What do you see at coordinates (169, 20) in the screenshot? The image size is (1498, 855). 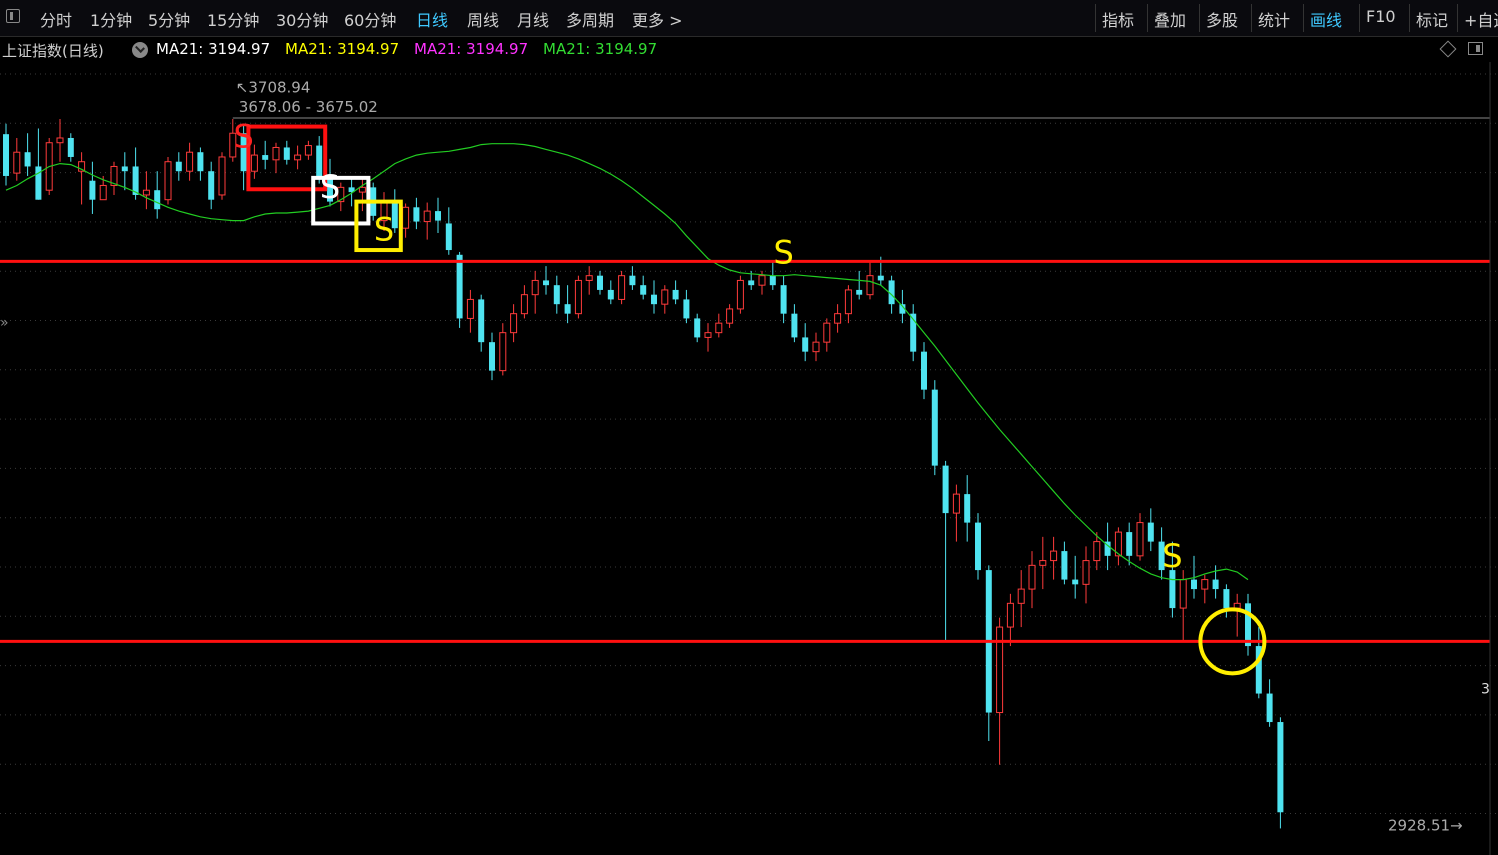 I see `period-tab: 5分钟` at bounding box center [169, 20].